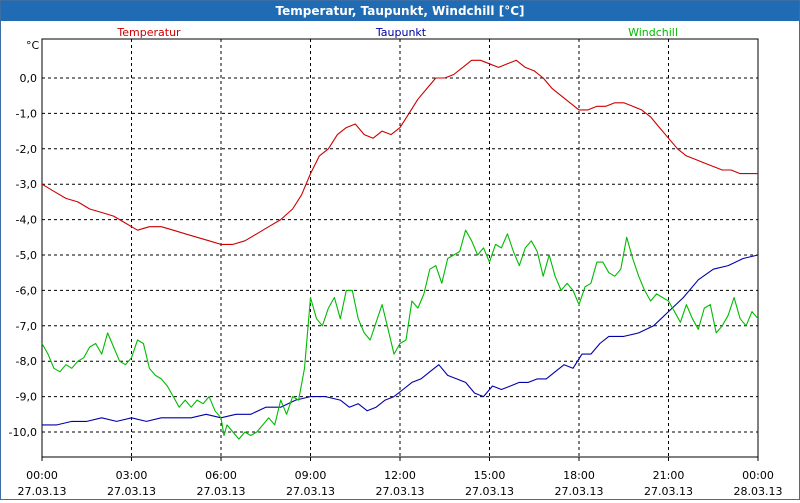 This screenshot has height=503, width=800. I want to click on legend: Temperatur Taupunkt Windchill, so click(397, 32).